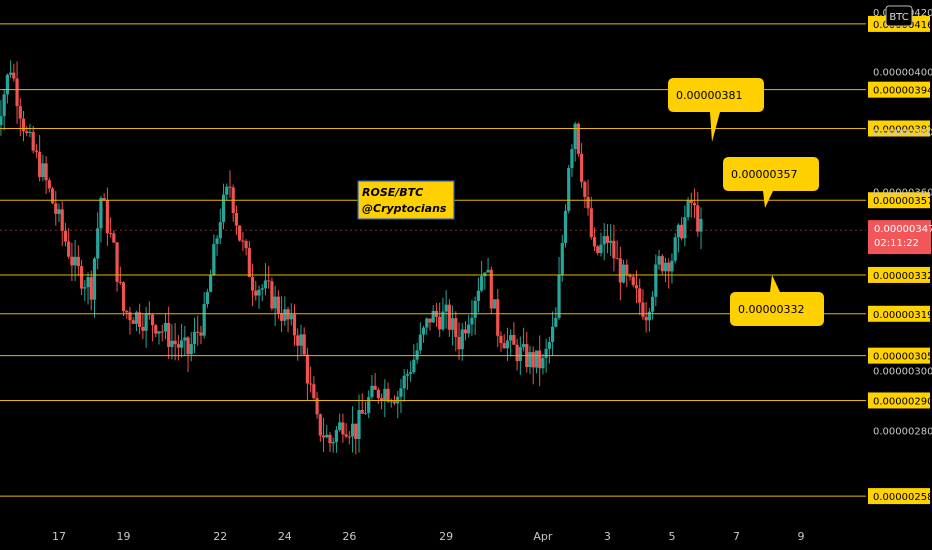  Describe the element at coordinates (902, 497) in the screenshot. I see `level-label: 0.00000258` at that location.